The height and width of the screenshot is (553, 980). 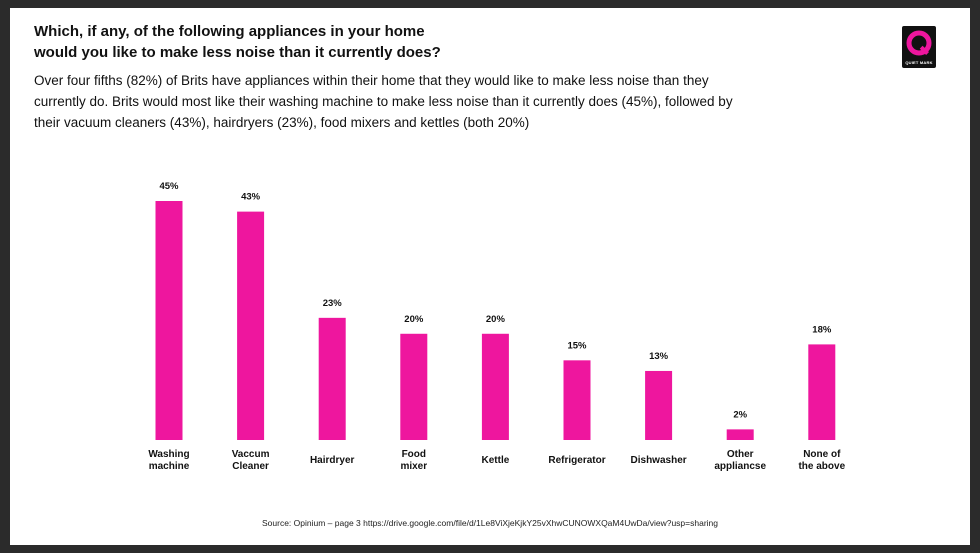 I want to click on category-label: Washing, so click(x=168, y=454).